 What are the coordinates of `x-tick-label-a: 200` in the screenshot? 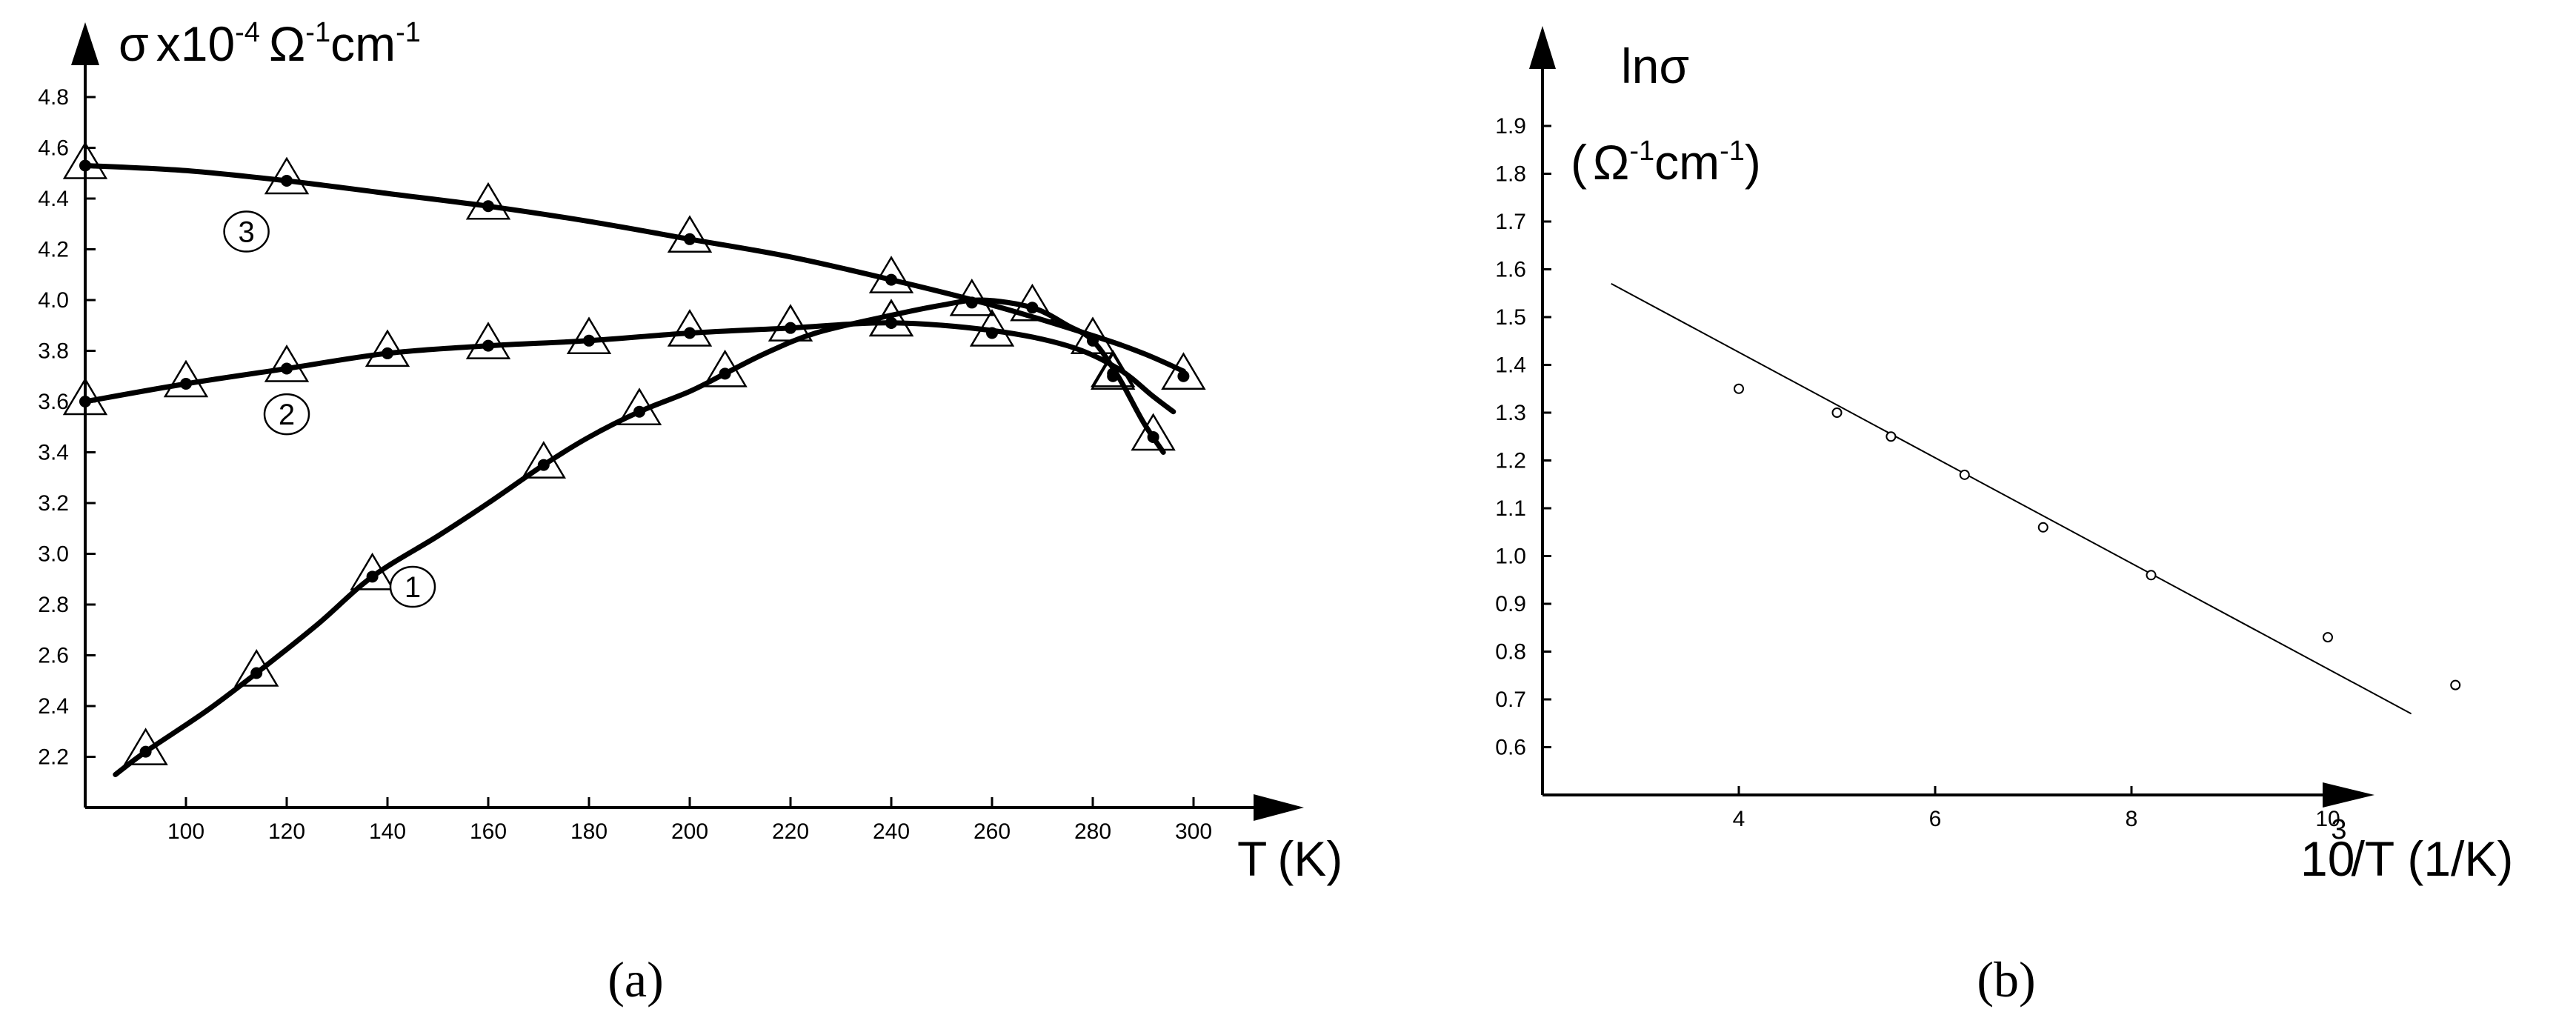 It's located at (689, 831).